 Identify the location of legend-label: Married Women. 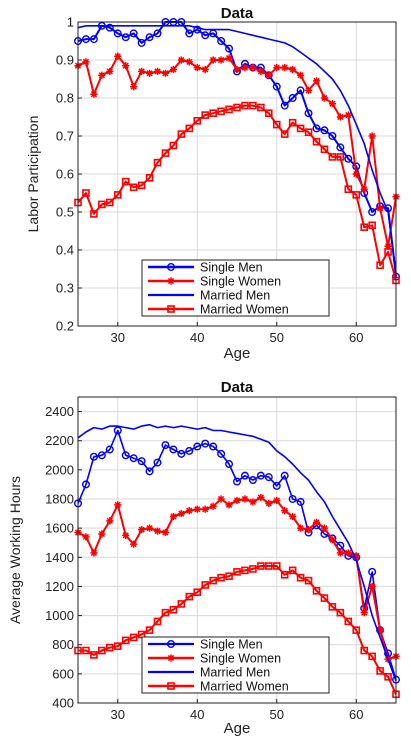
(244, 310).